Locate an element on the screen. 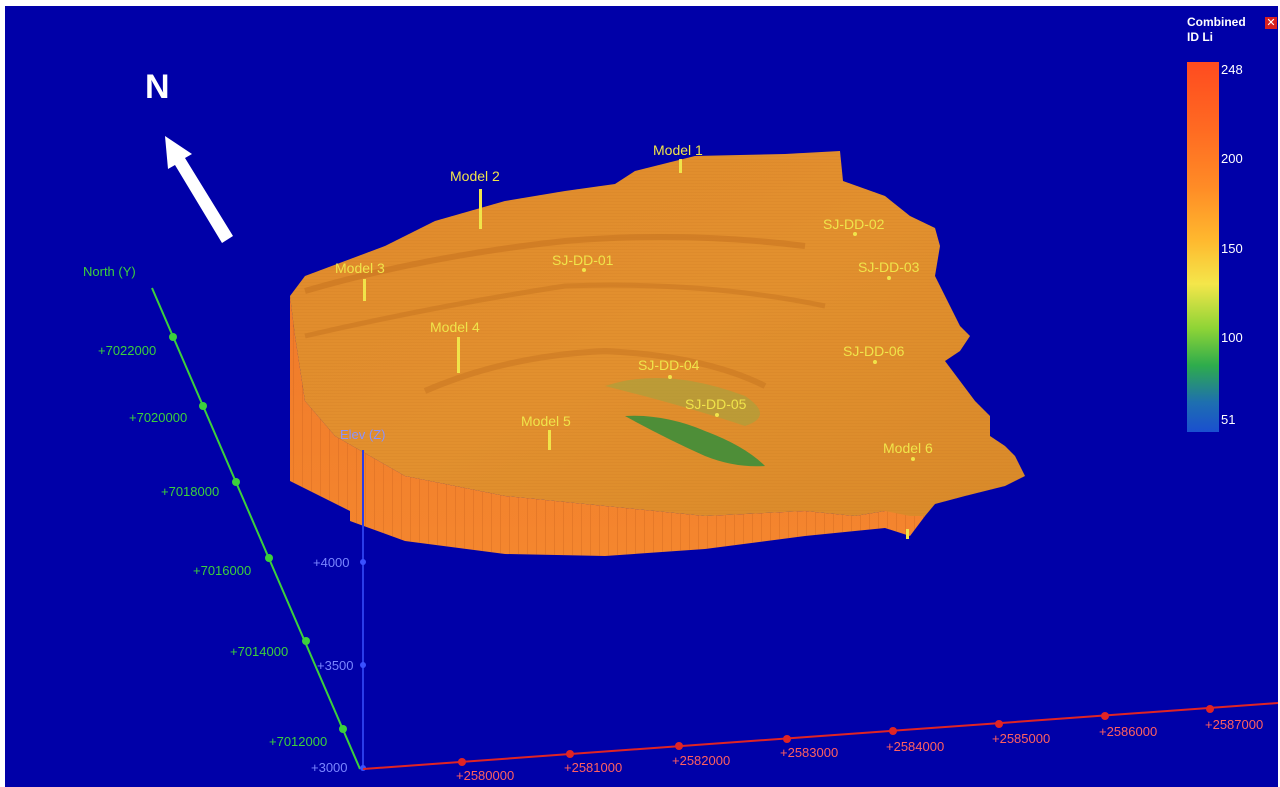 This screenshot has height=787, width=1280. east-tick-label: +2582000 is located at coordinates (701, 760).